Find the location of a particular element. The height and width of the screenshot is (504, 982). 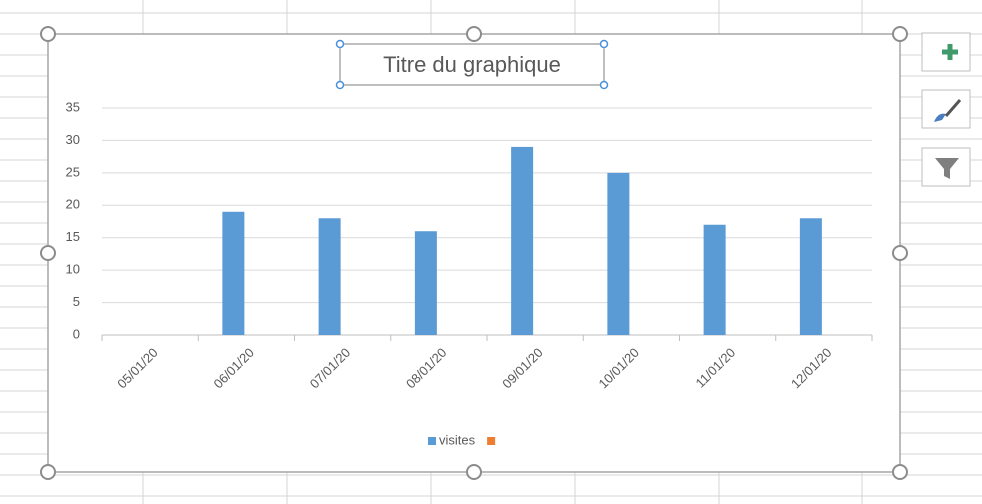

y-tick-label: 0 is located at coordinates (76, 333).